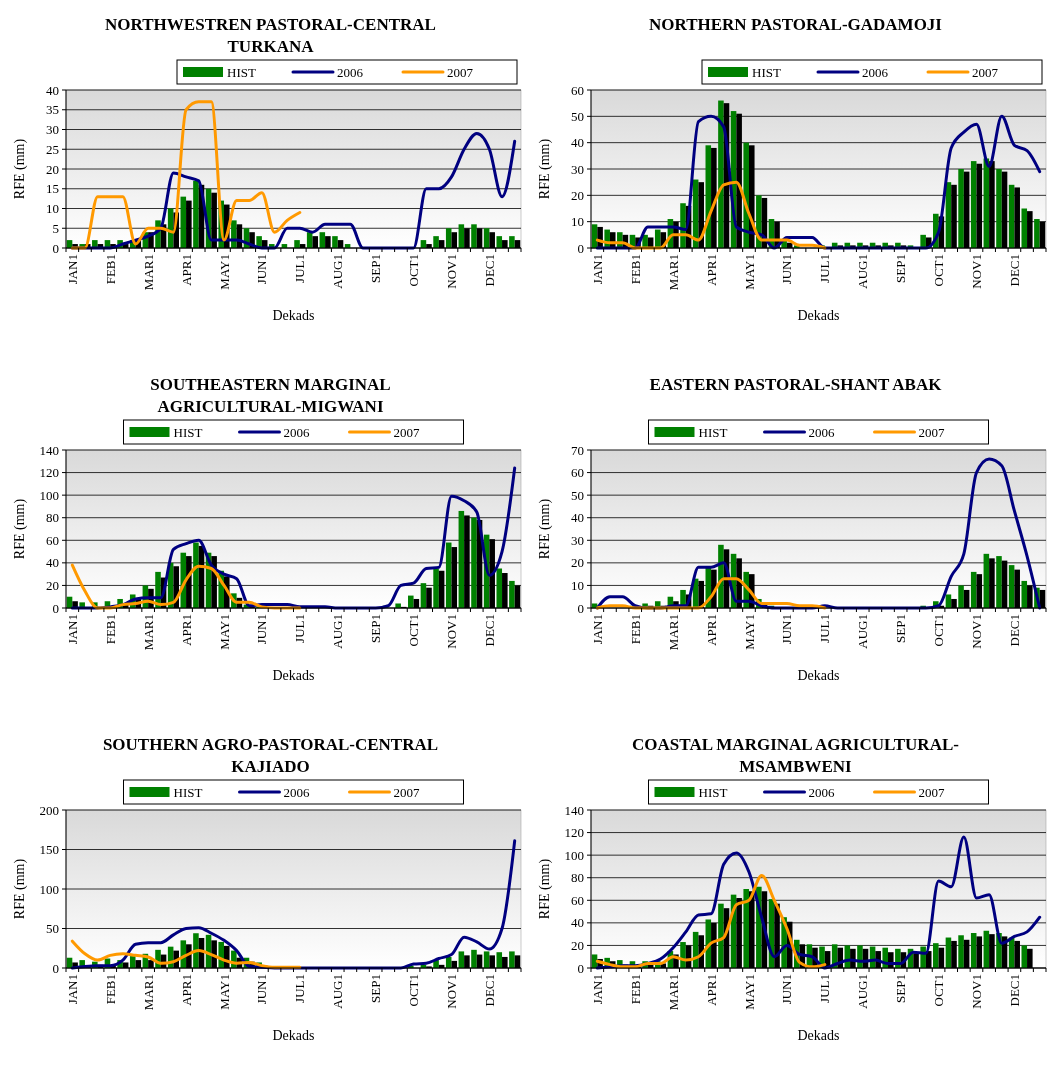 This screenshot has height=1080, width=1050. Describe the element at coordinates (796, 755) in the screenshot. I see `chart-title: COASTAL MARGINAL AGRICULTURAL-MSAMBWENI` at that location.